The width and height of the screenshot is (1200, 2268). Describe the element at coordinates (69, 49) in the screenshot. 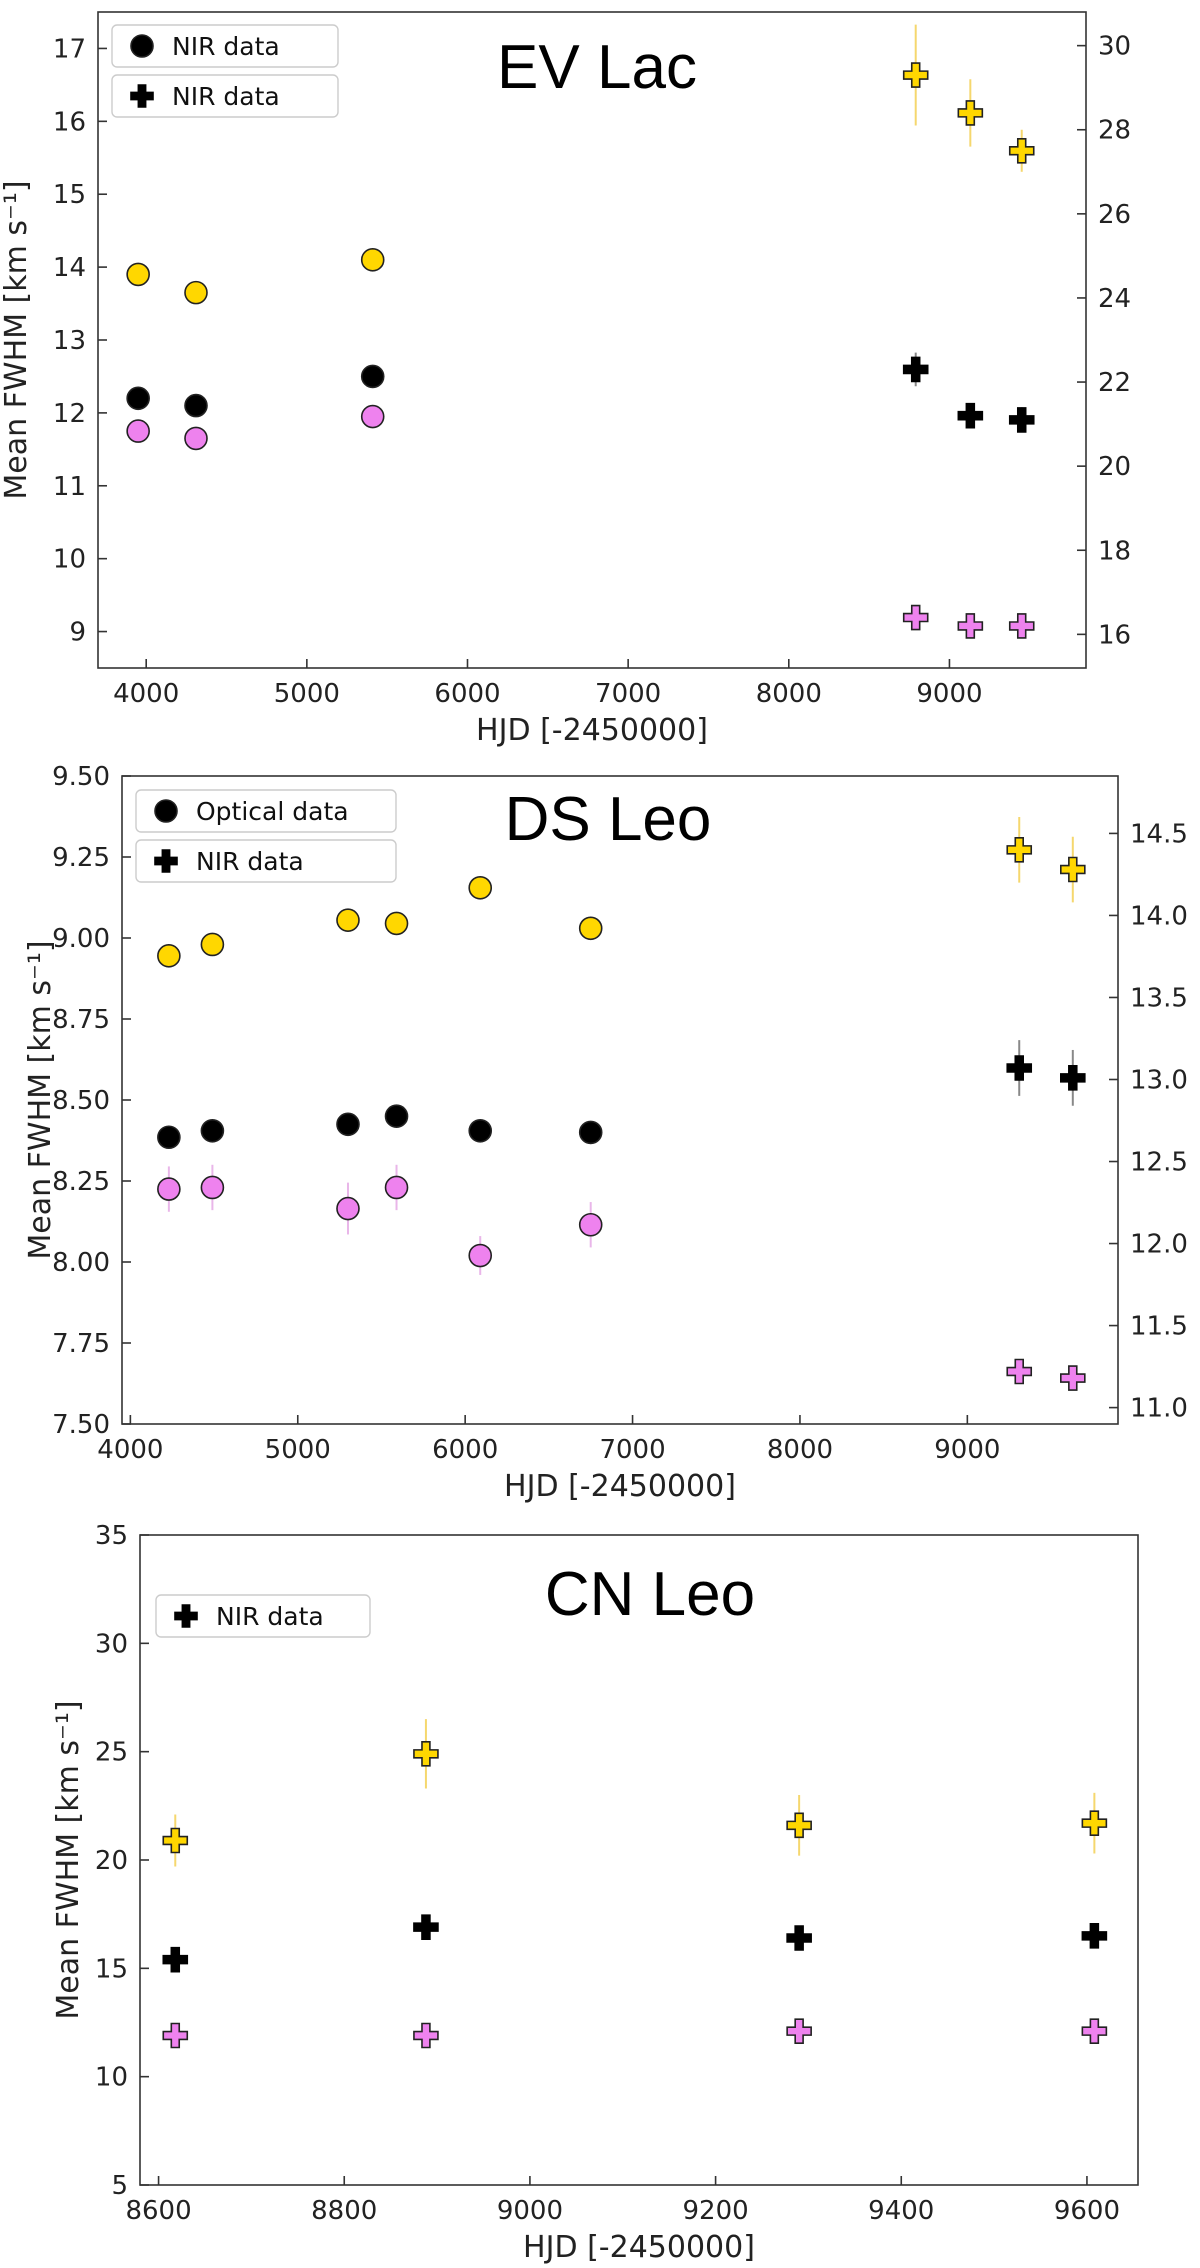

I see `y-tick-label: 17` at that location.